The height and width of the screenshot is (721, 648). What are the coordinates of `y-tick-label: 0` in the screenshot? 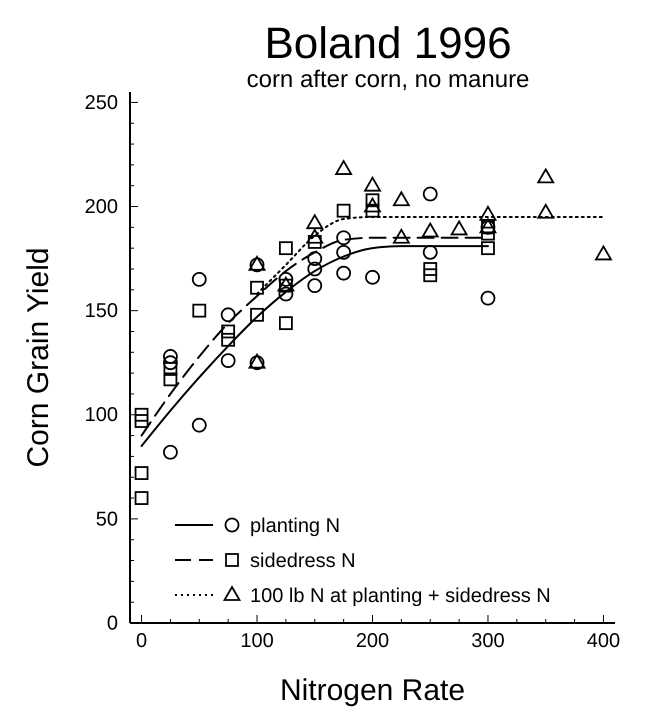 It's located at (112, 623).